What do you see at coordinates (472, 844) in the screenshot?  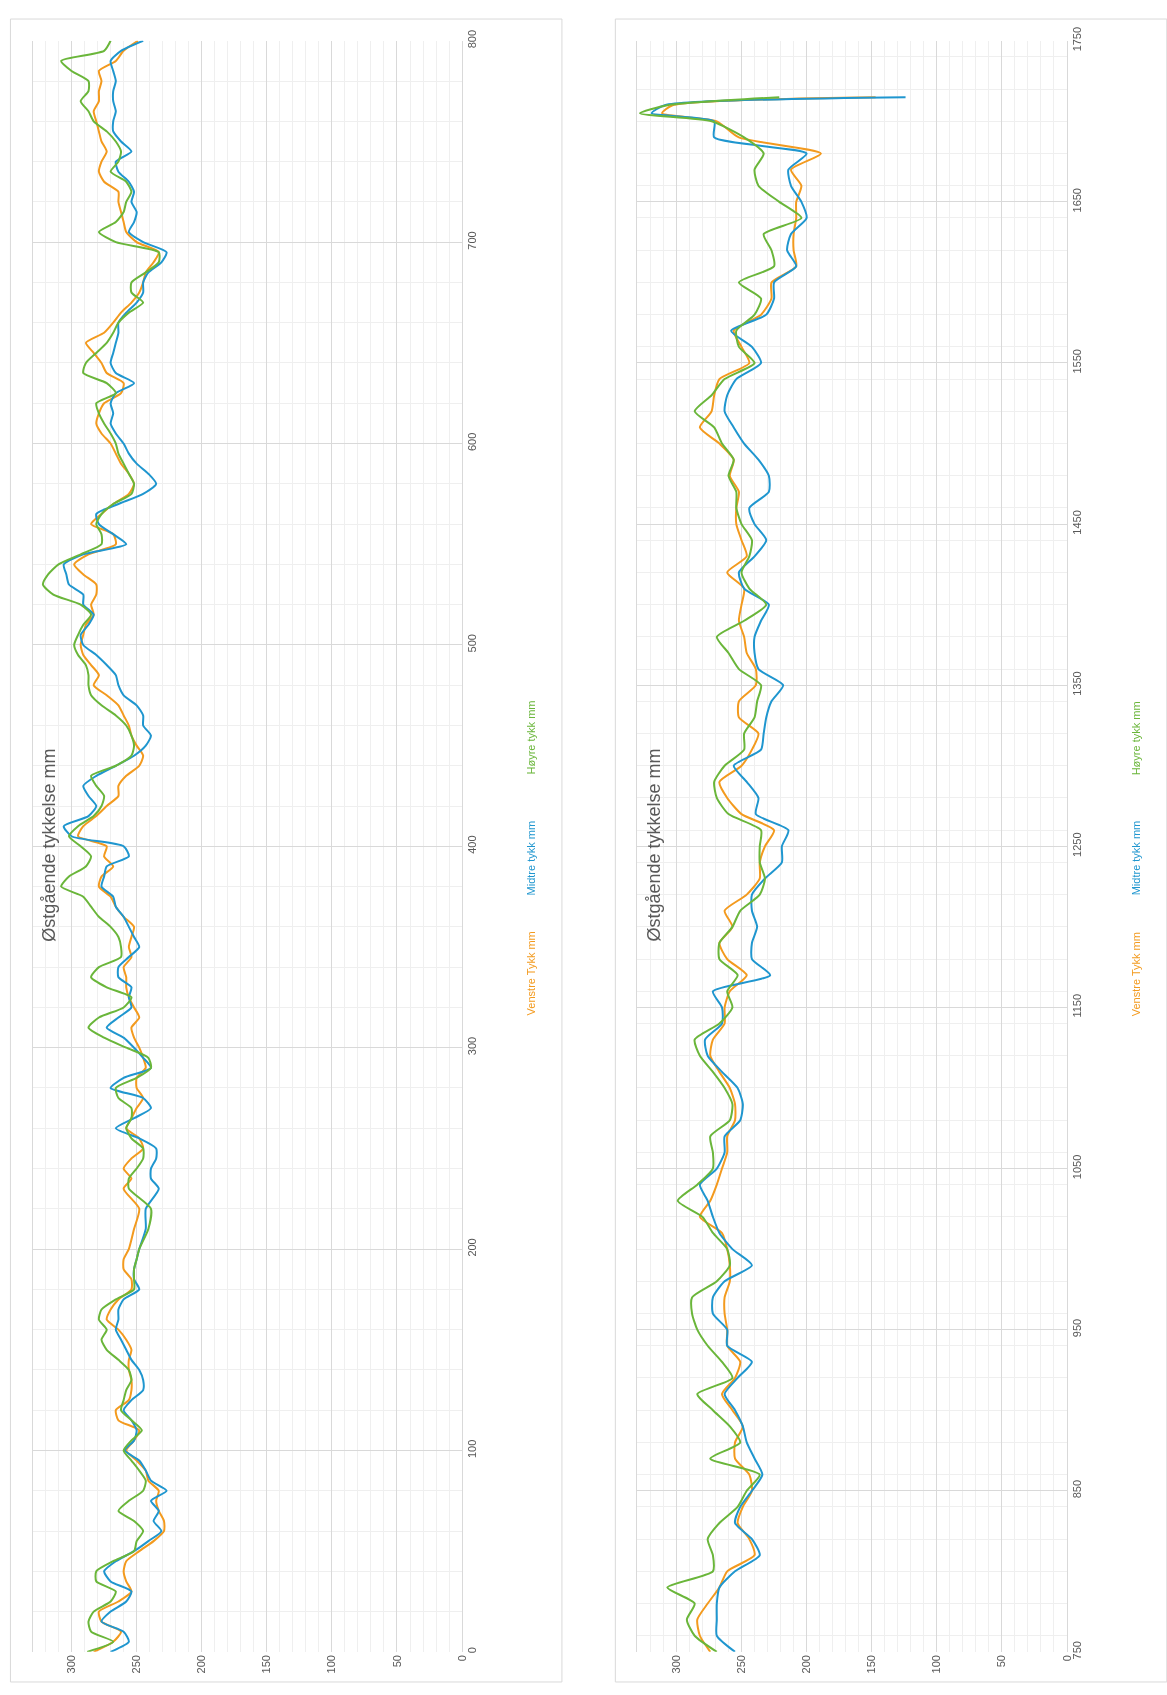 I see `y-tick-label: 400` at bounding box center [472, 844].